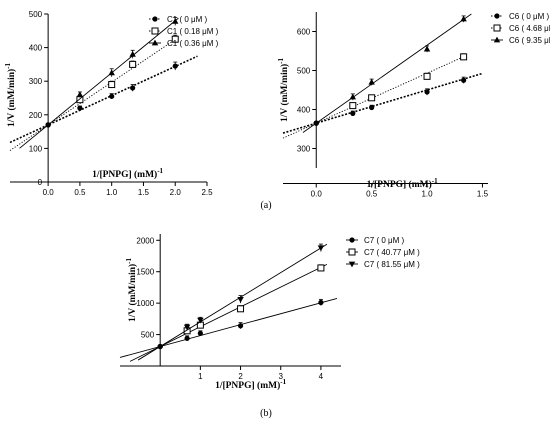  What do you see at coordinates (145, 303) in the screenshot?
I see `y-tick-label: 1000` at bounding box center [145, 303].